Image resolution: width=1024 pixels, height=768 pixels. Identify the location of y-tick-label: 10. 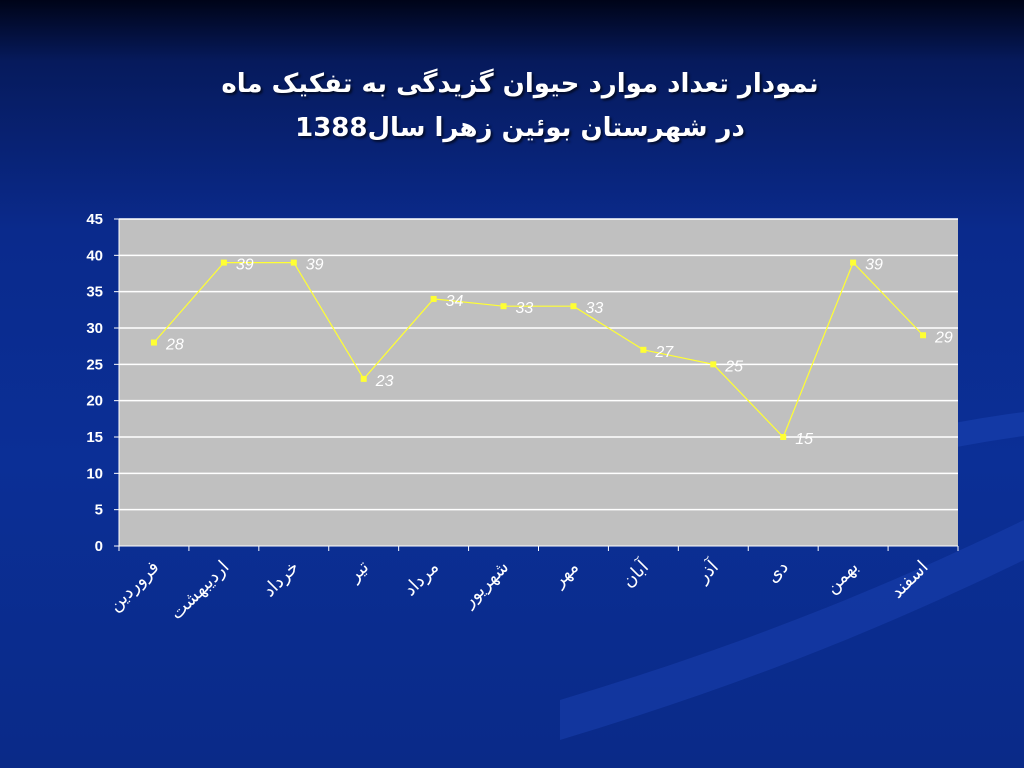
(94, 473).